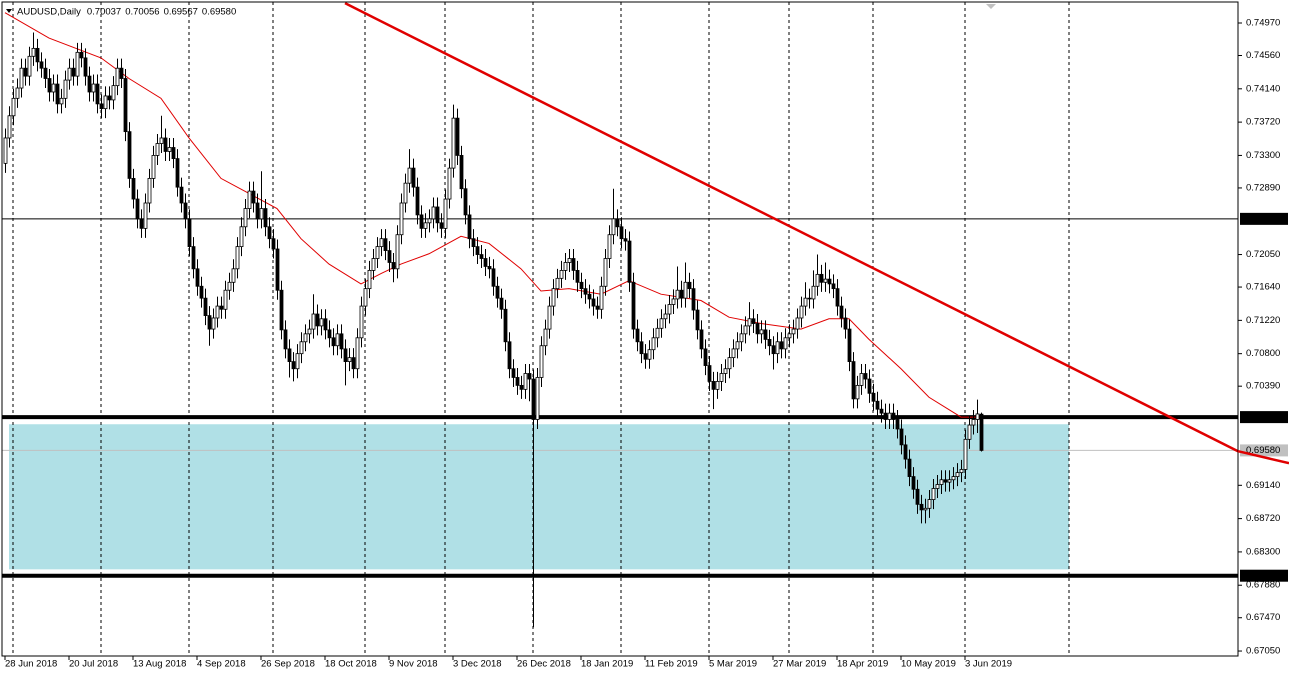 This screenshot has height=678, width=1289. I want to click on y-tick-label: 0.73300, so click(1263, 155).